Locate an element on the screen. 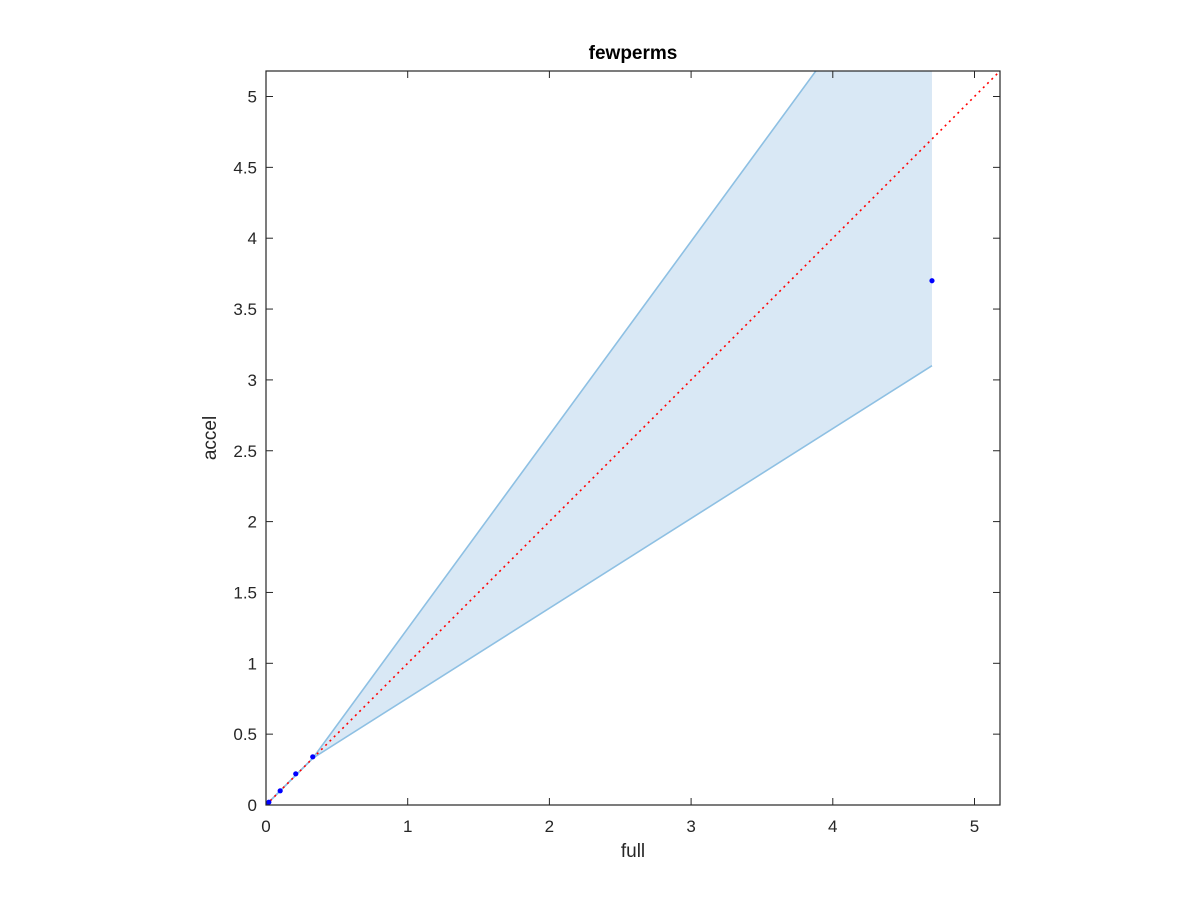 This screenshot has height=900, width=1200. y-tick-label: 1.5 is located at coordinates (245, 592).